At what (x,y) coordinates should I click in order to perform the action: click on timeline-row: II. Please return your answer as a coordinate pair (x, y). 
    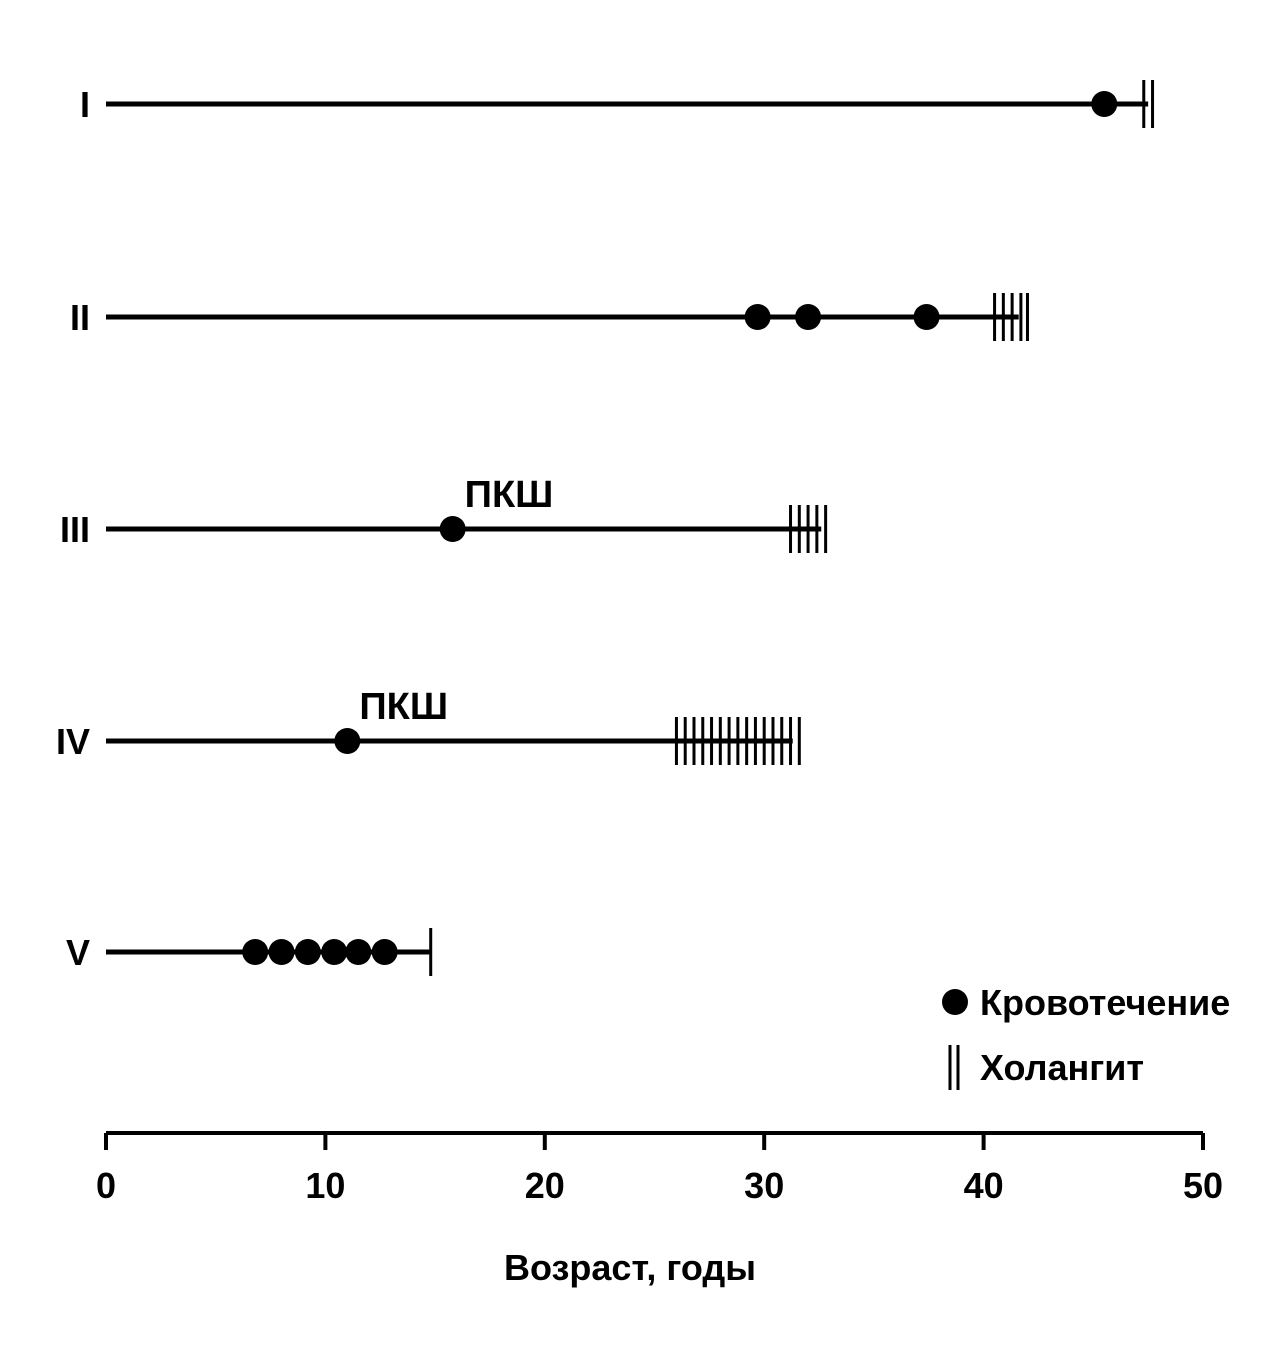
    Looking at the image, I should click on (549, 317).